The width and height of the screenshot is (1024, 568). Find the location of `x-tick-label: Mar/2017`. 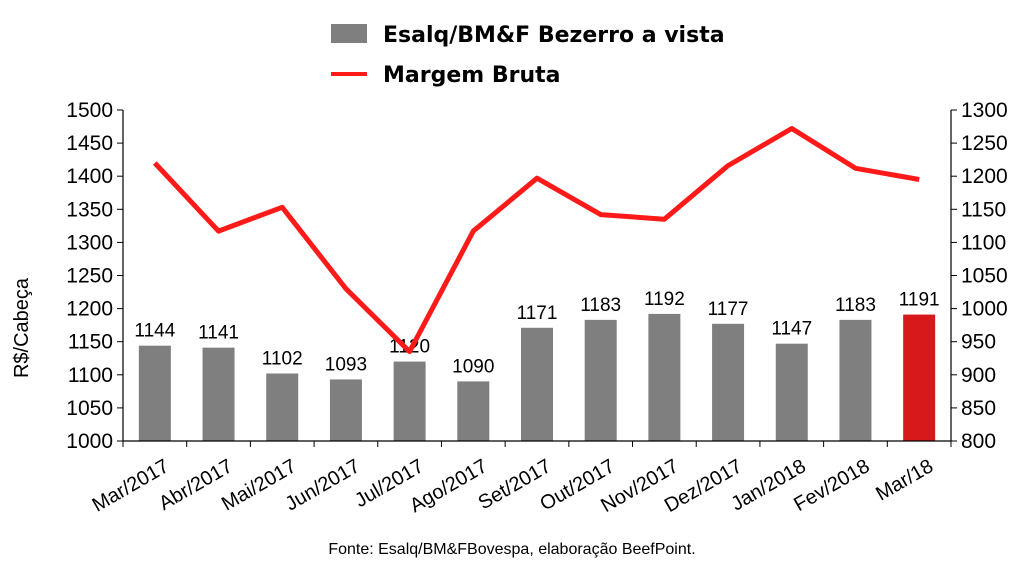

x-tick-label: Mar/2017 is located at coordinates (131, 485).